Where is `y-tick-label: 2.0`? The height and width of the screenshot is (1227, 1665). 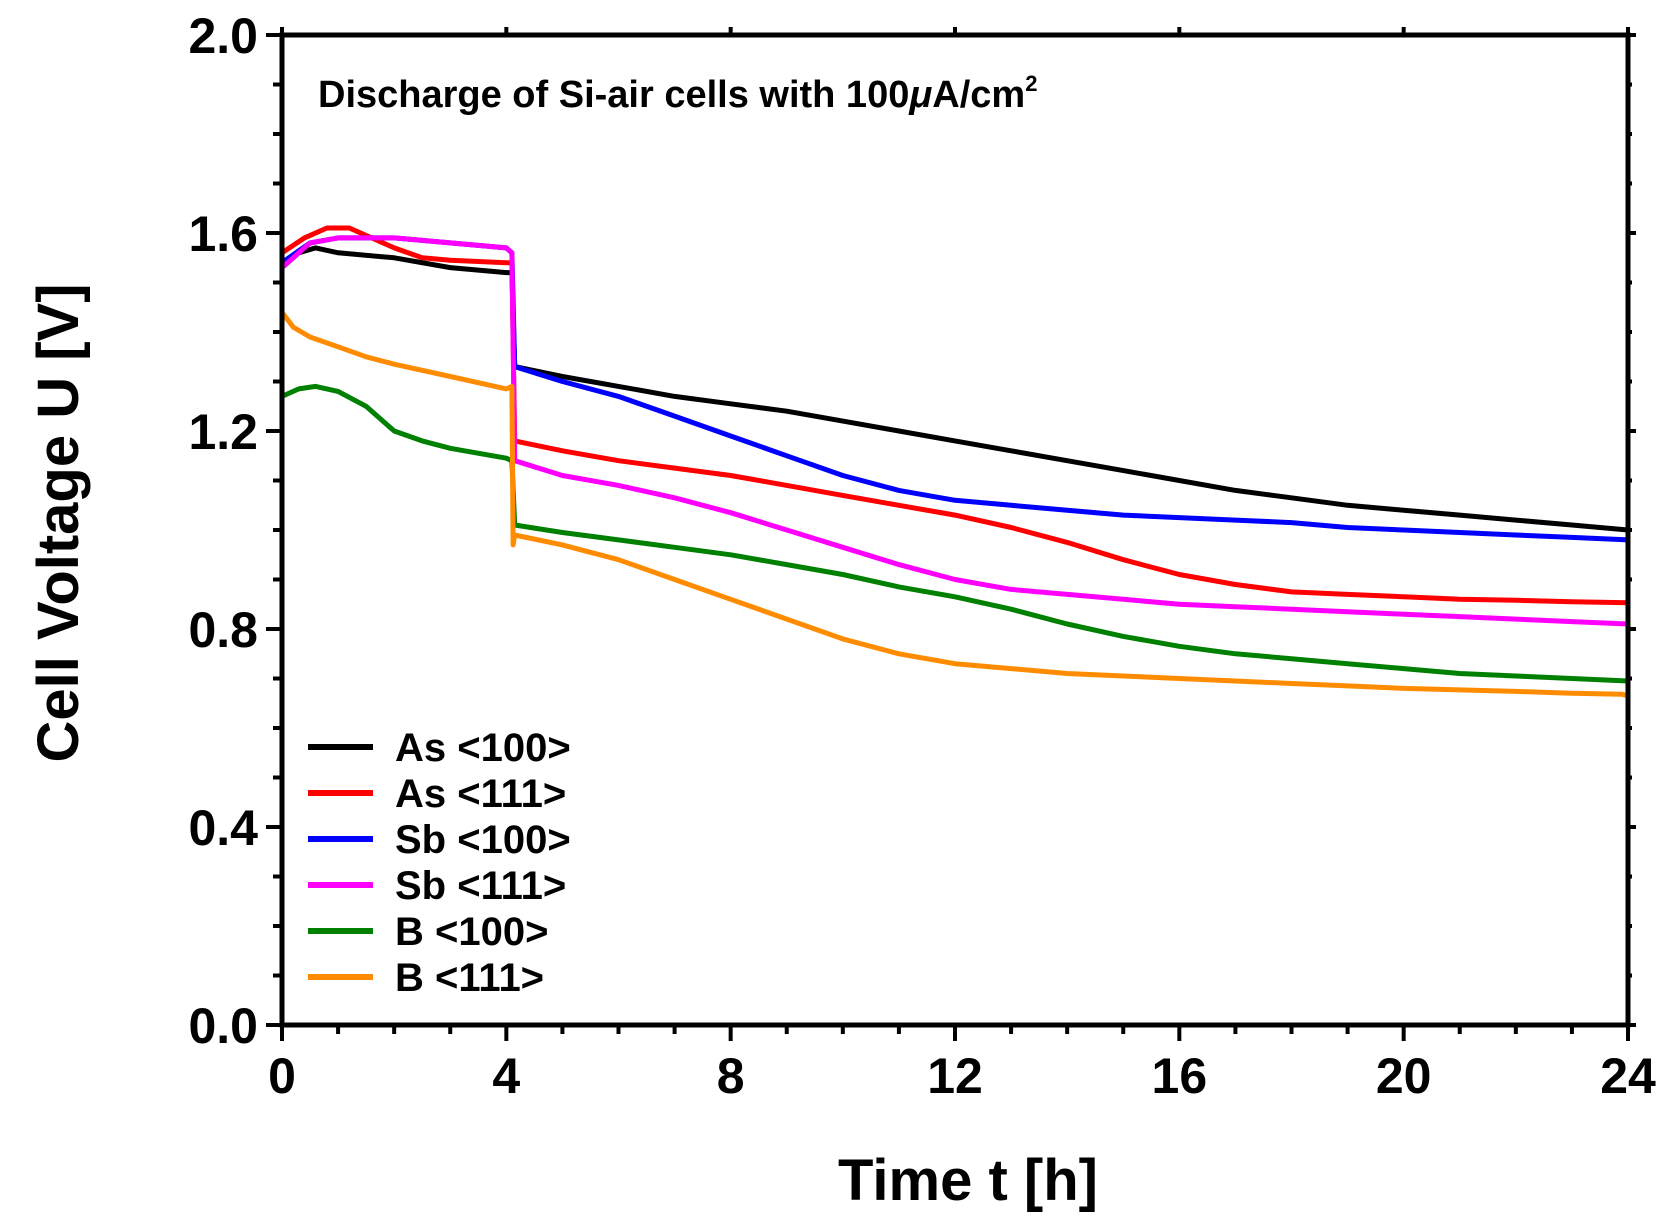
y-tick-label: 2.0 is located at coordinates (223, 36).